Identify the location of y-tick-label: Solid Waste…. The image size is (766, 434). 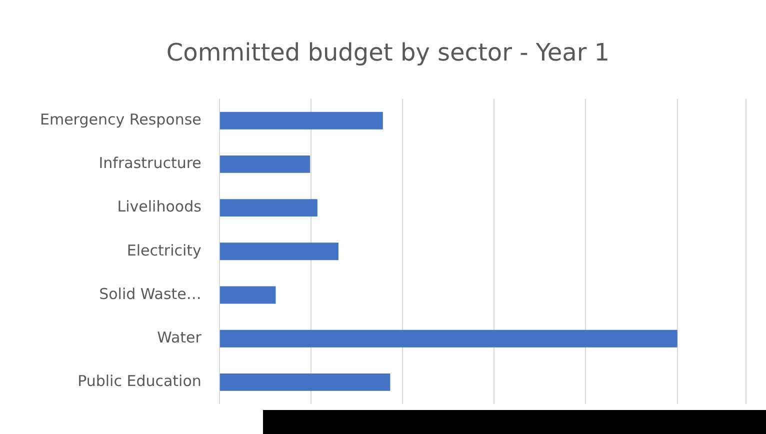
(150, 293).